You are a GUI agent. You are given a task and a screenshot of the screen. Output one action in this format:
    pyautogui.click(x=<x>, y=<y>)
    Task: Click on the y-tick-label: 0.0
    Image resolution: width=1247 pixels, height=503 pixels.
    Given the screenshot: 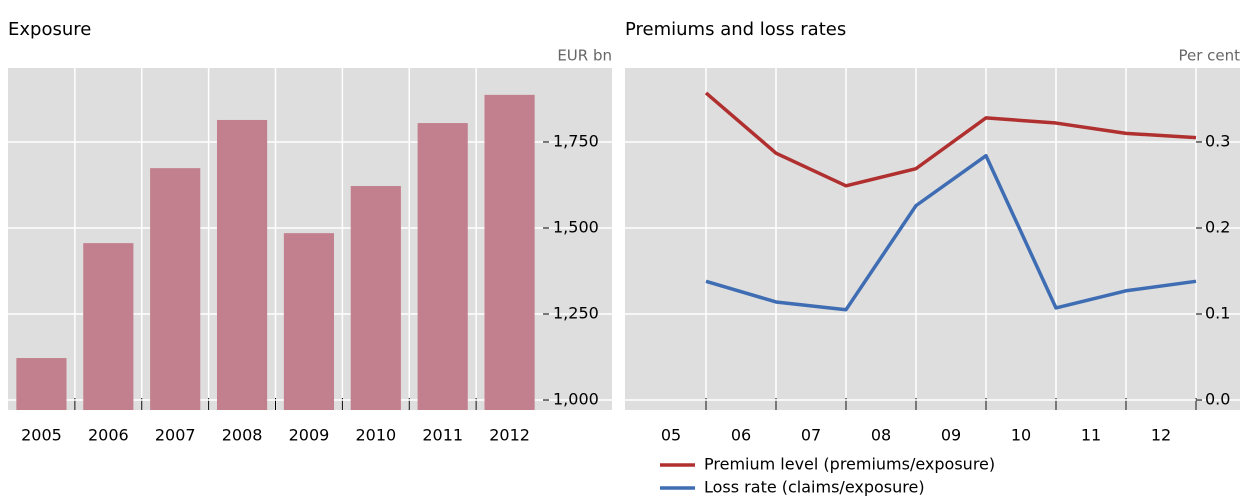 What is the action you would take?
    pyautogui.click(x=1217, y=399)
    